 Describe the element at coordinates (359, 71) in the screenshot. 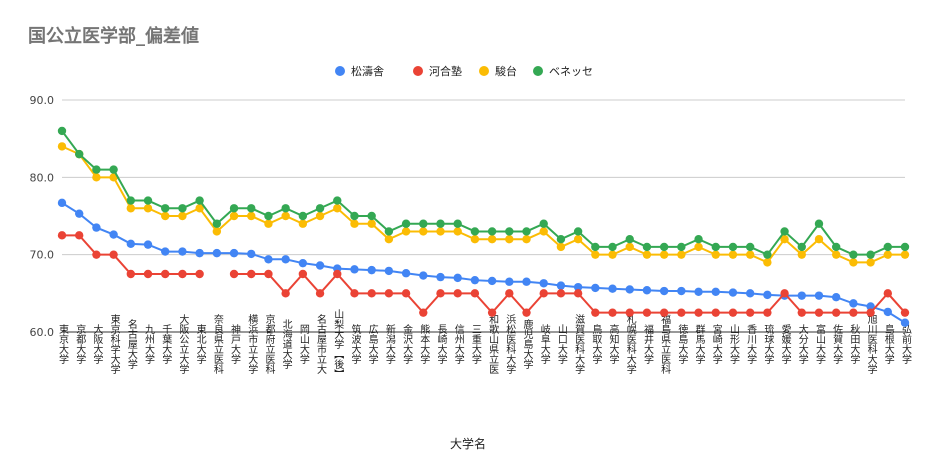

I see `legend-item: 松濤舎` at that location.